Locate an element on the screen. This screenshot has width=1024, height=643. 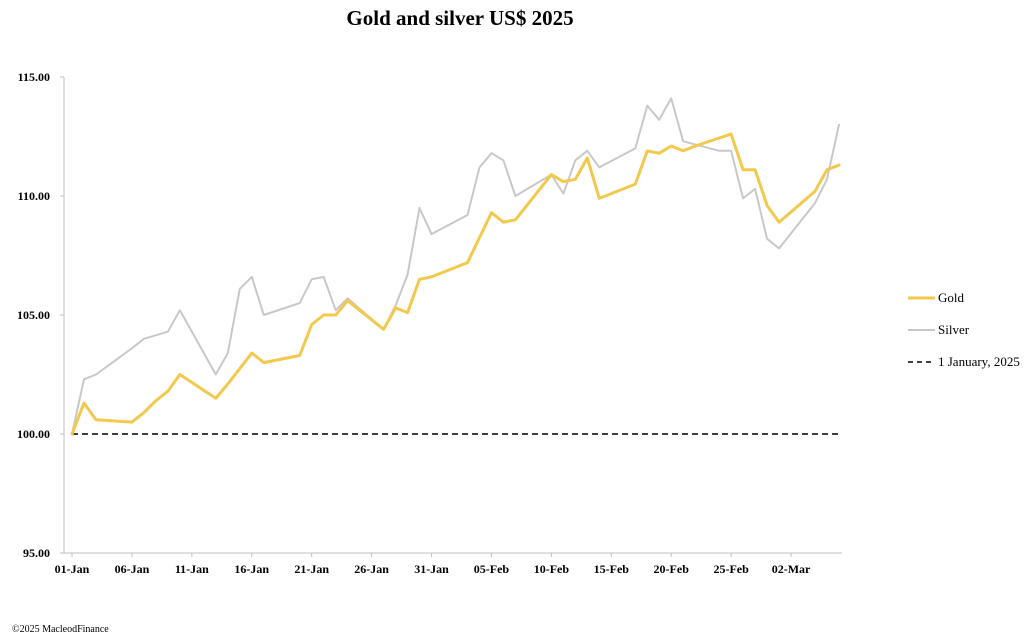
x-tick-label: 31-Jan is located at coordinates (431, 569).